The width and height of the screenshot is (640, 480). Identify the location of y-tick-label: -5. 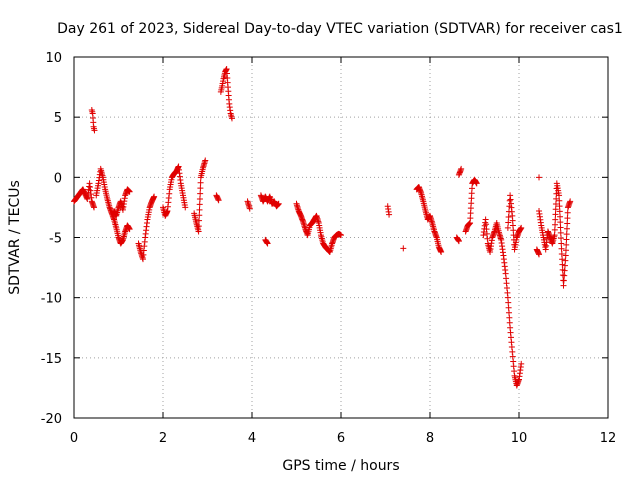
(55, 239).